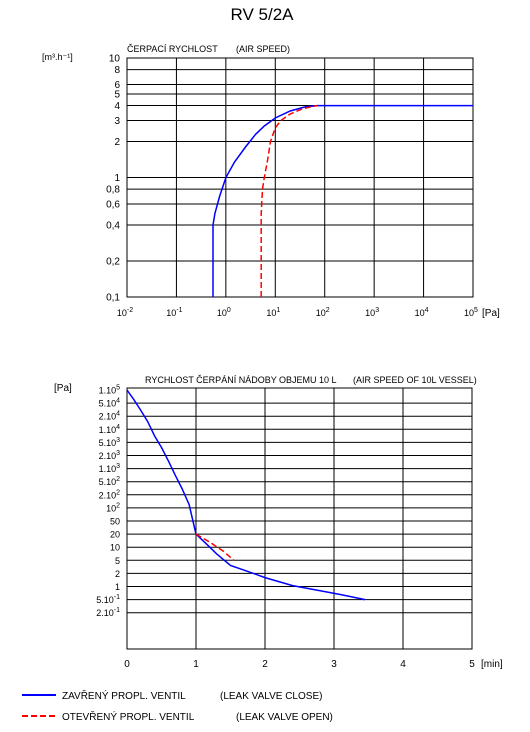 This screenshot has width=530, height=732. What do you see at coordinates (196, 664) in the screenshot?
I see `x-tick-label: 1` at bounding box center [196, 664].